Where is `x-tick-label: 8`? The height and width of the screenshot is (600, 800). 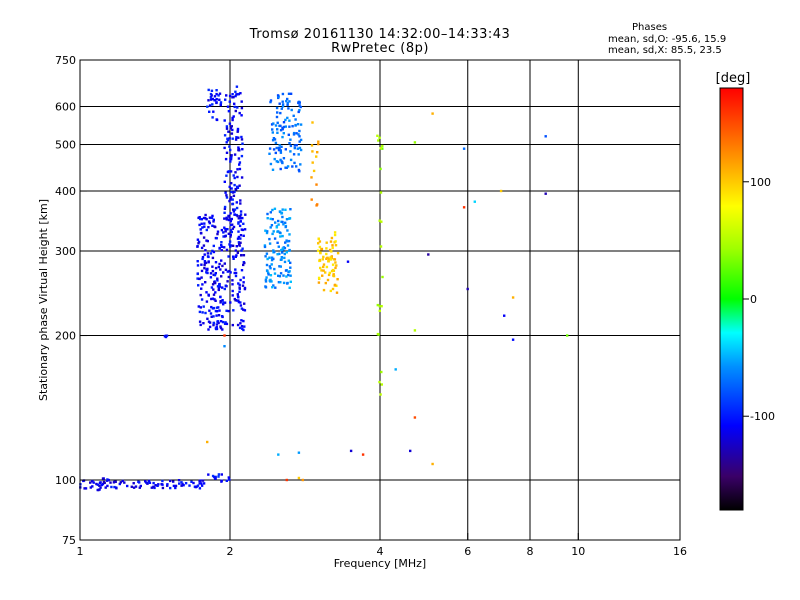
x-tick-label: 8 is located at coordinates (530, 551).